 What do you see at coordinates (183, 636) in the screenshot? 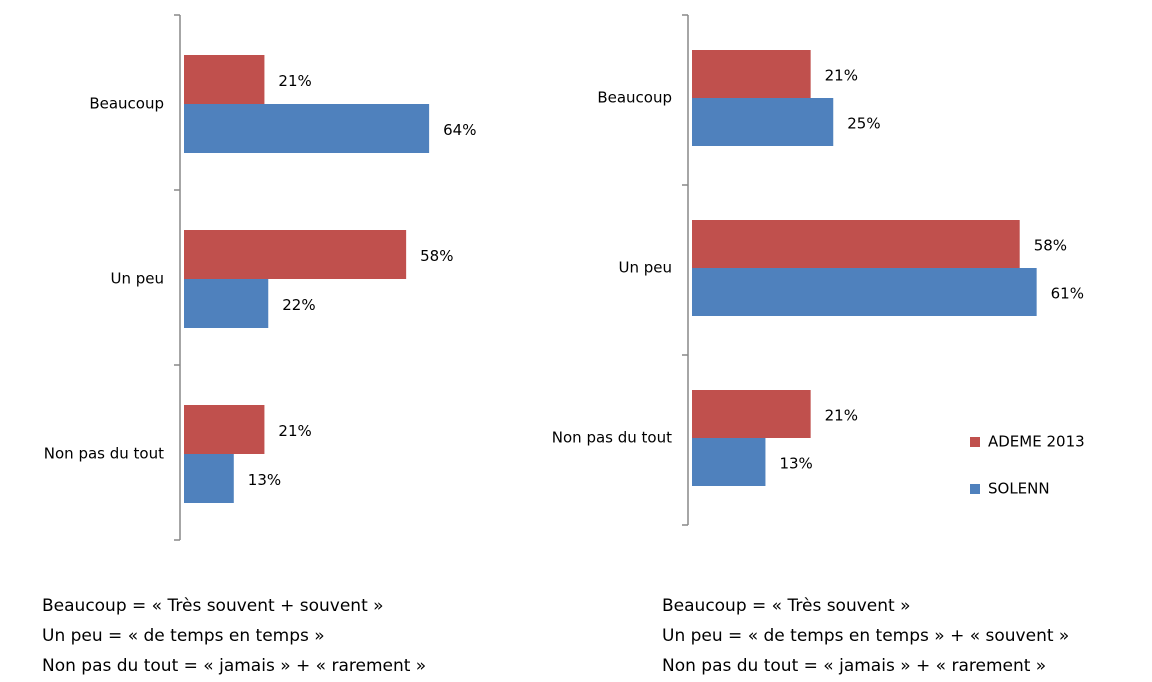
I see `note: Un peu = « de temps en temps »` at bounding box center [183, 636].